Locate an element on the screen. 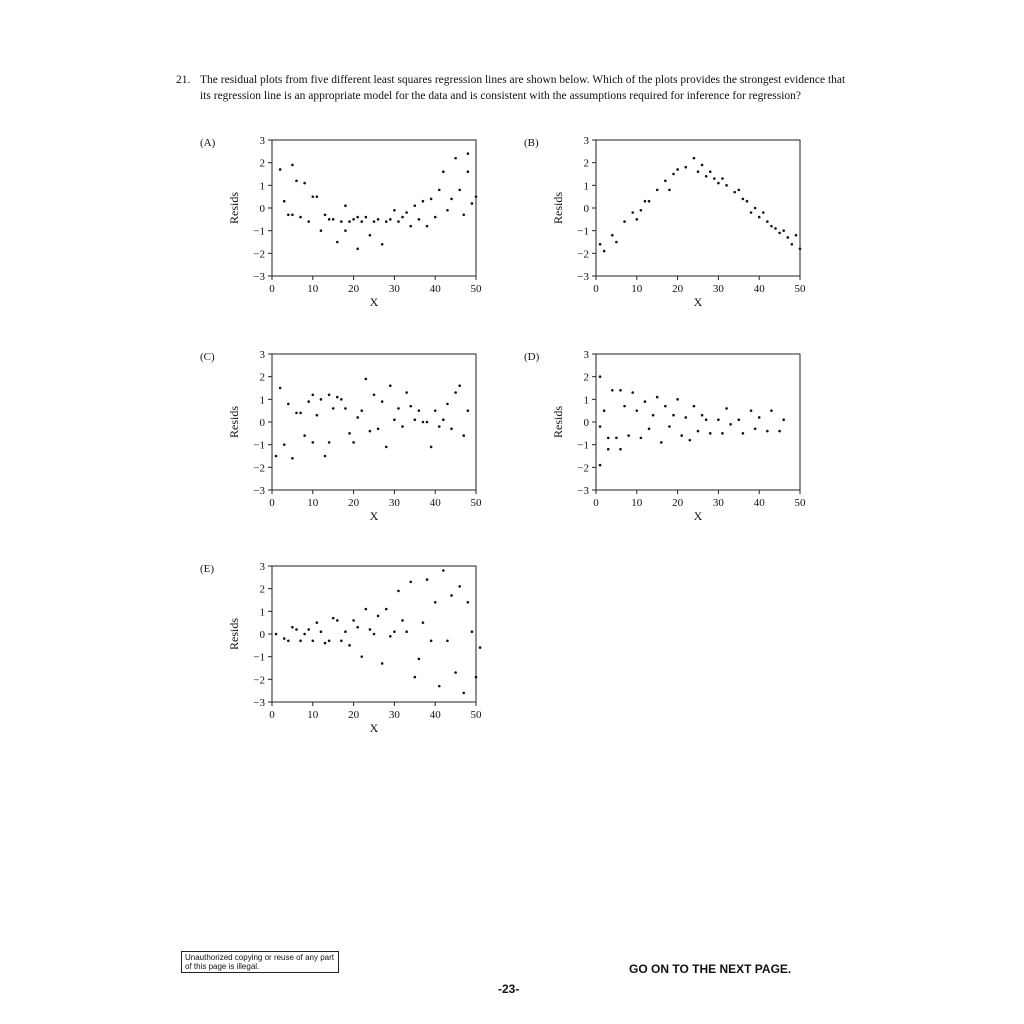  y-tick-label: 1 is located at coordinates (587, 400).